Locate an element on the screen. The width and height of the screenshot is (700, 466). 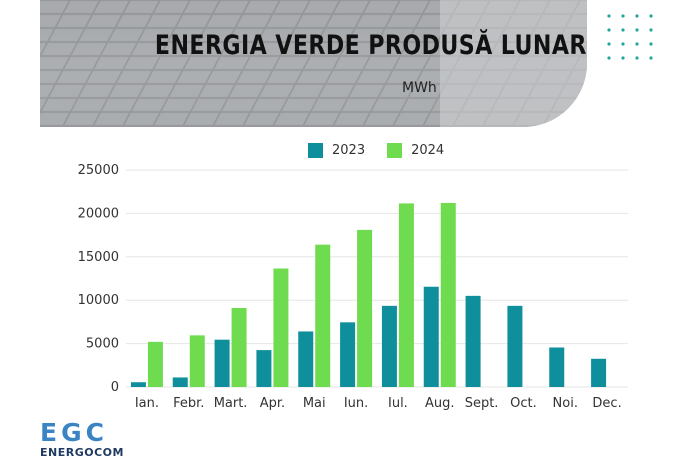
y-tick-label: 10000 is located at coordinates (98, 300).